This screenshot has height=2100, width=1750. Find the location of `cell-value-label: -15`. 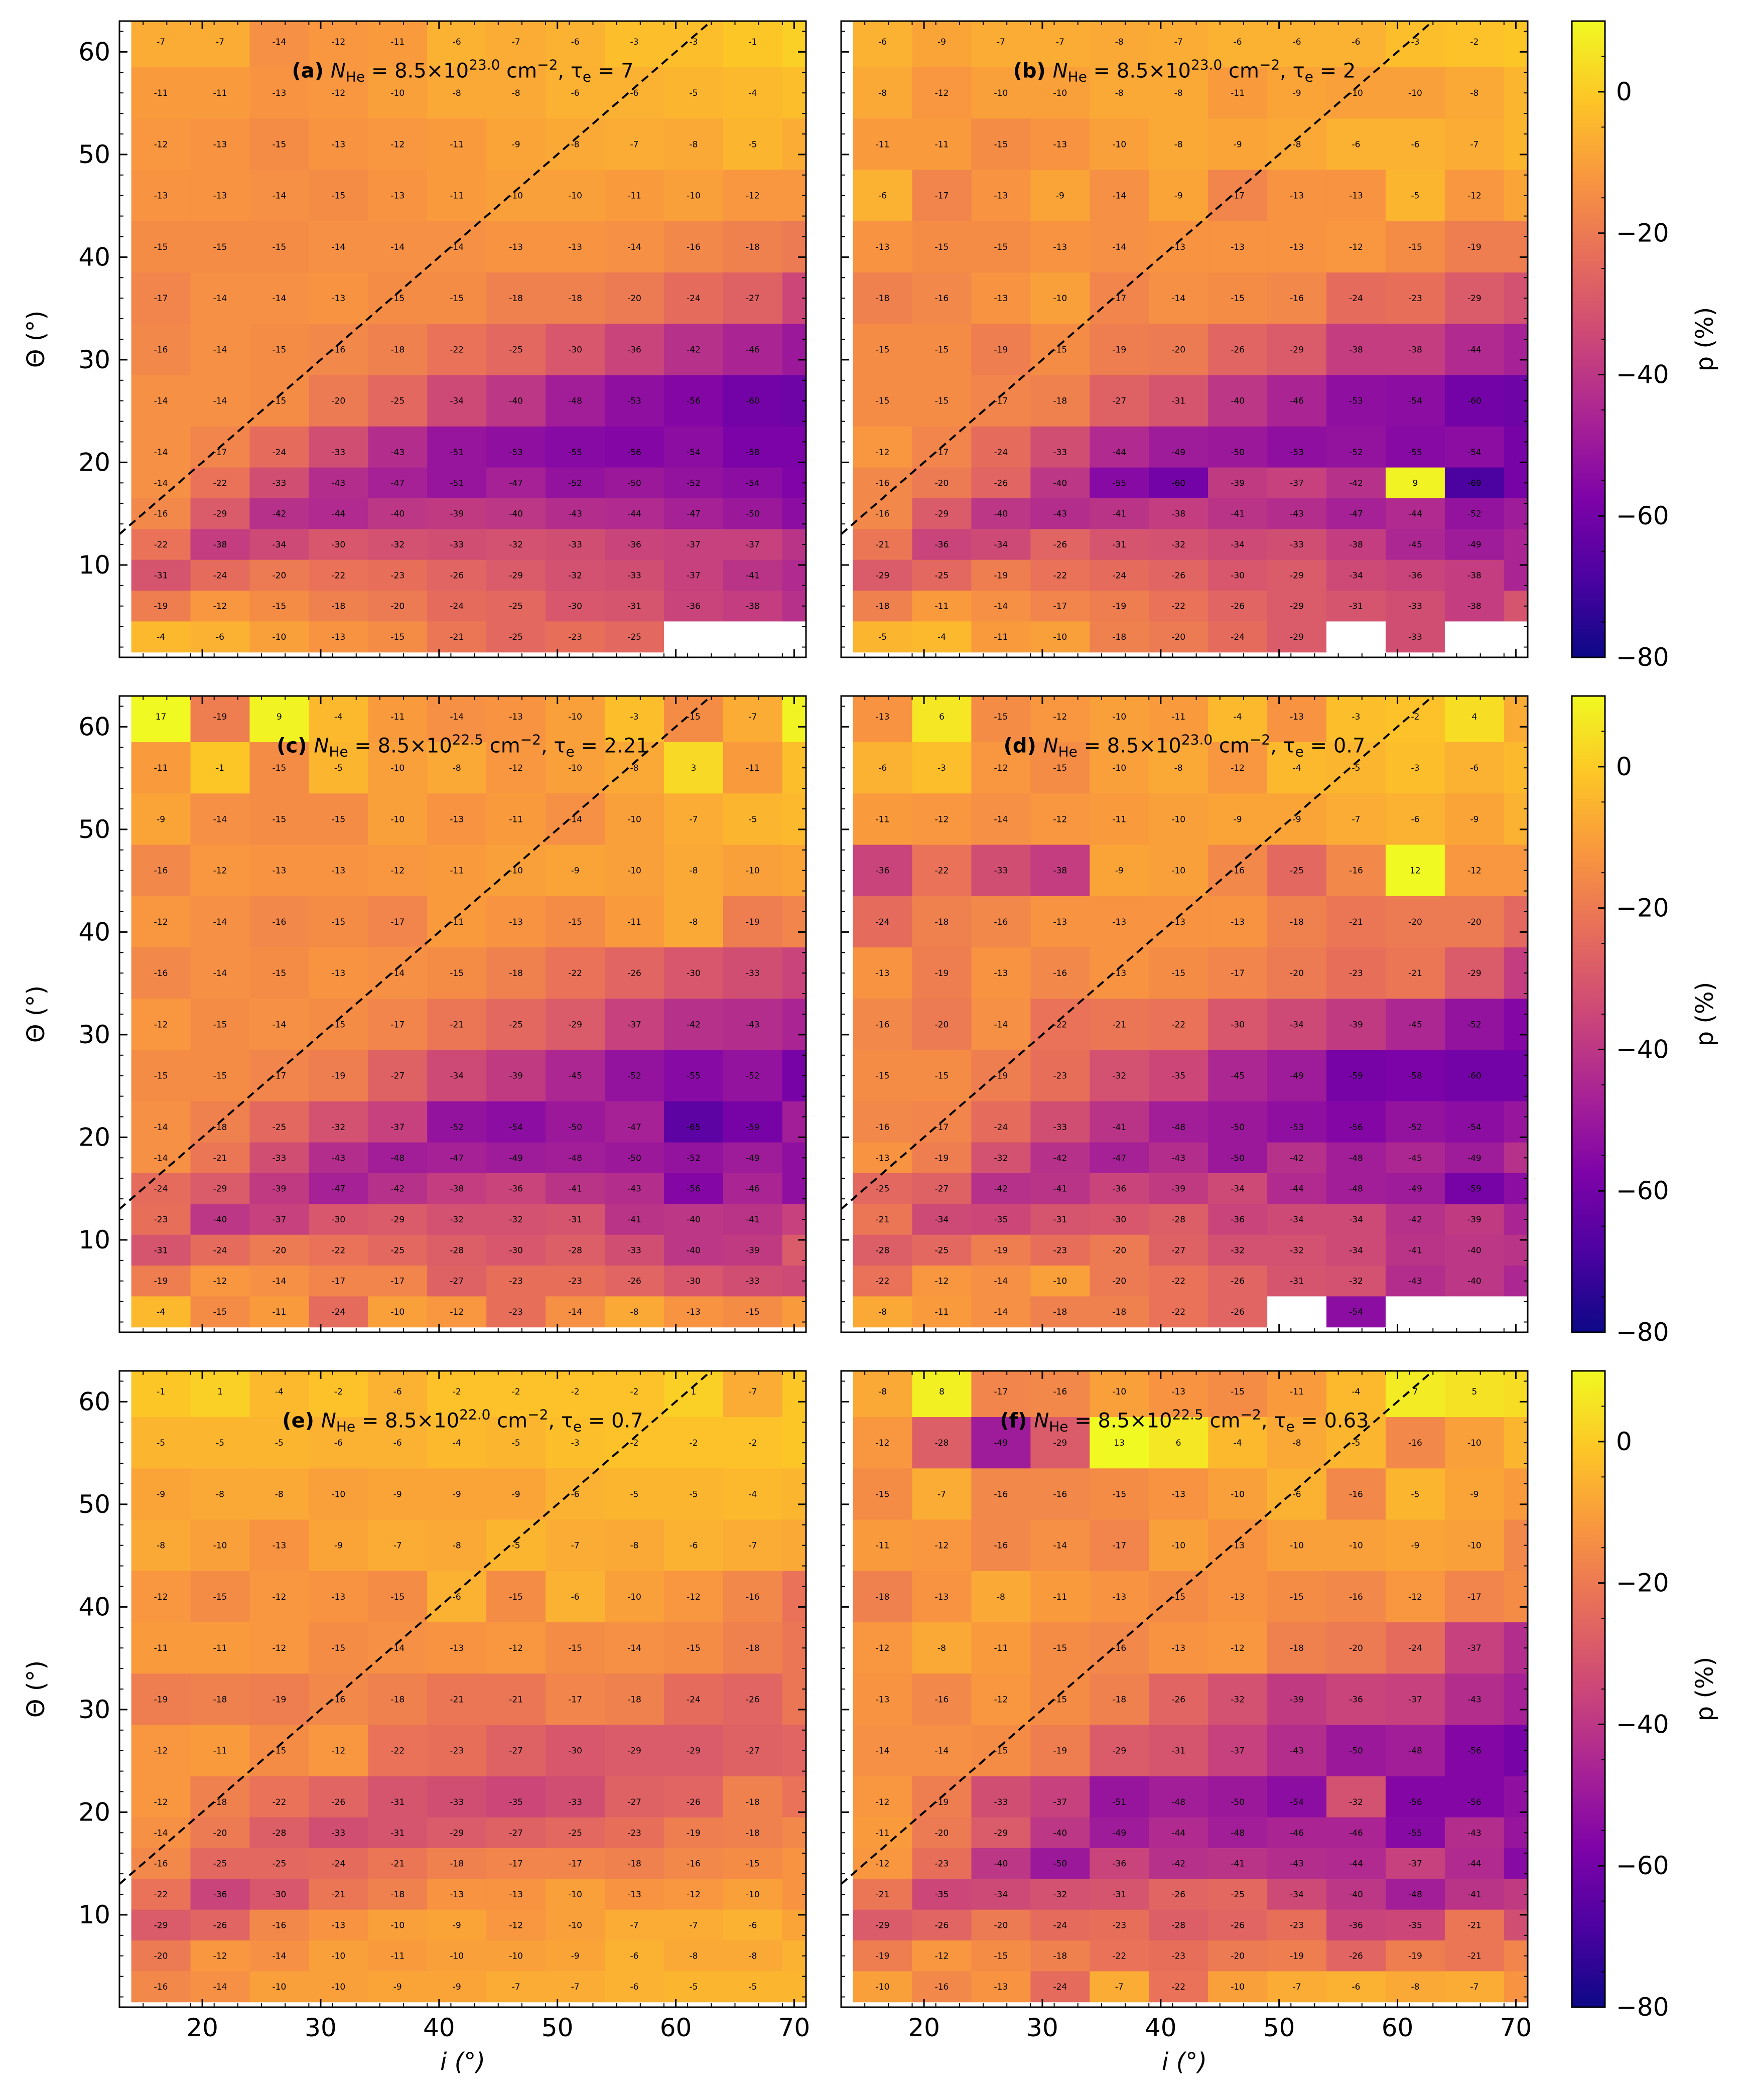

cell-value-label: -15 is located at coordinates (280, 768).